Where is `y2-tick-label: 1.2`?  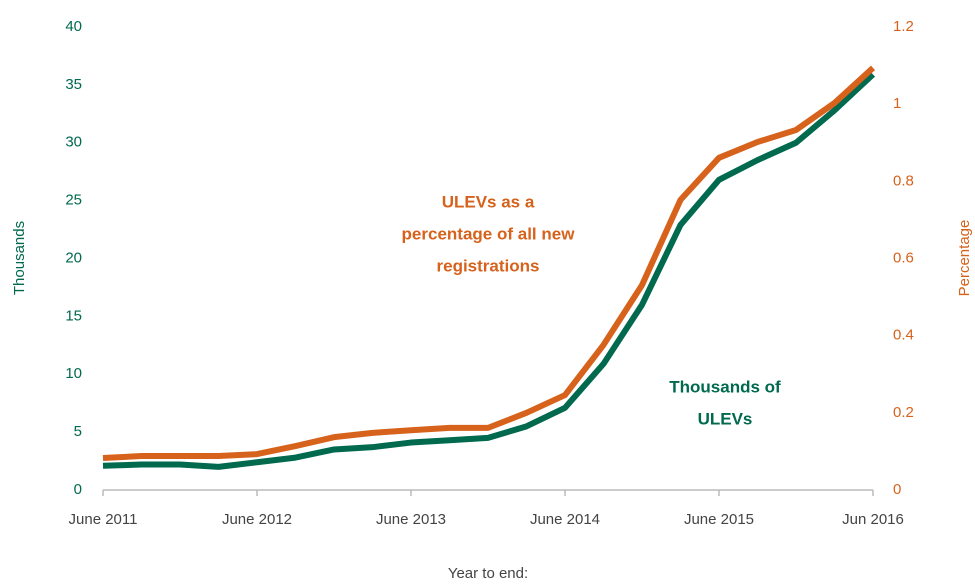
y2-tick-label: 1.2 is located at coordinates (903, 26).